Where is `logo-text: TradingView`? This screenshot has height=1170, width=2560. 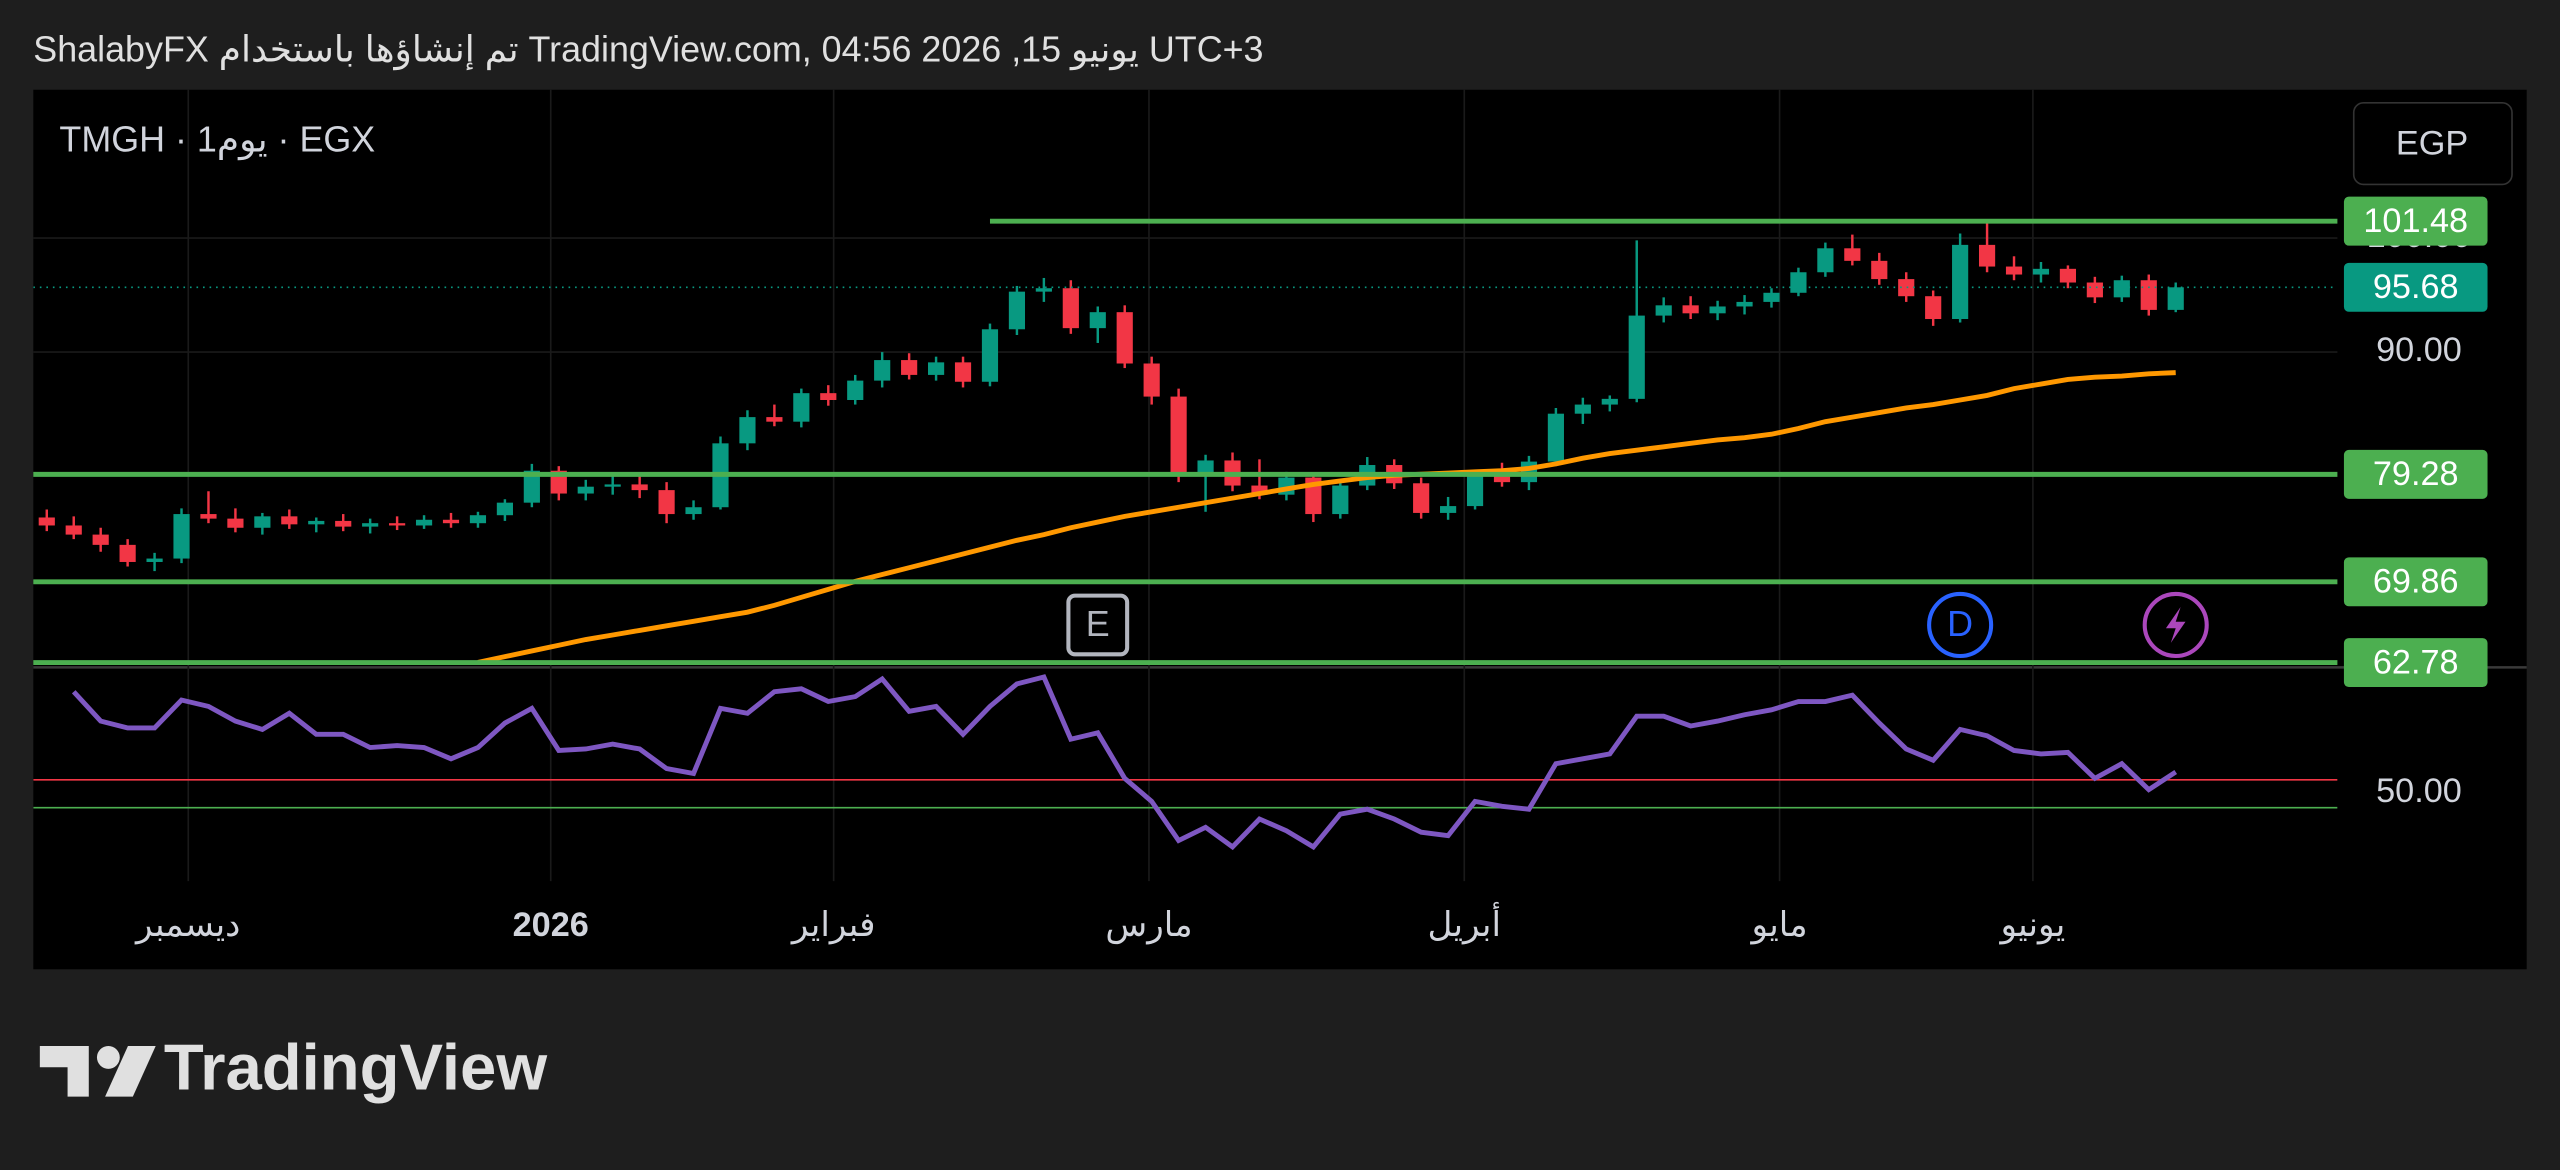
logo-text: TradingView is located at coordinates (355, 1066).